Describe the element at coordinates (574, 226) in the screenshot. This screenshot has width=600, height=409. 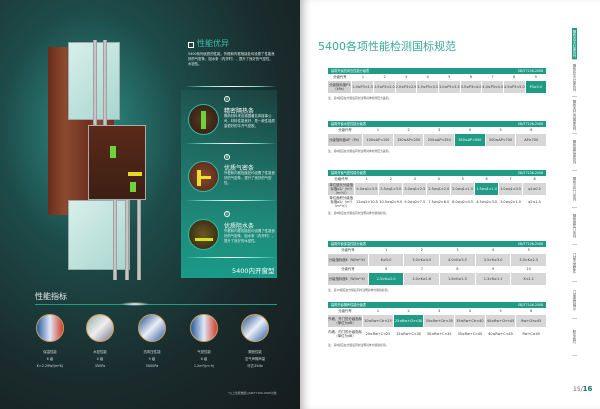
I see `side-tab: 隔热推拉门系列` at that location.